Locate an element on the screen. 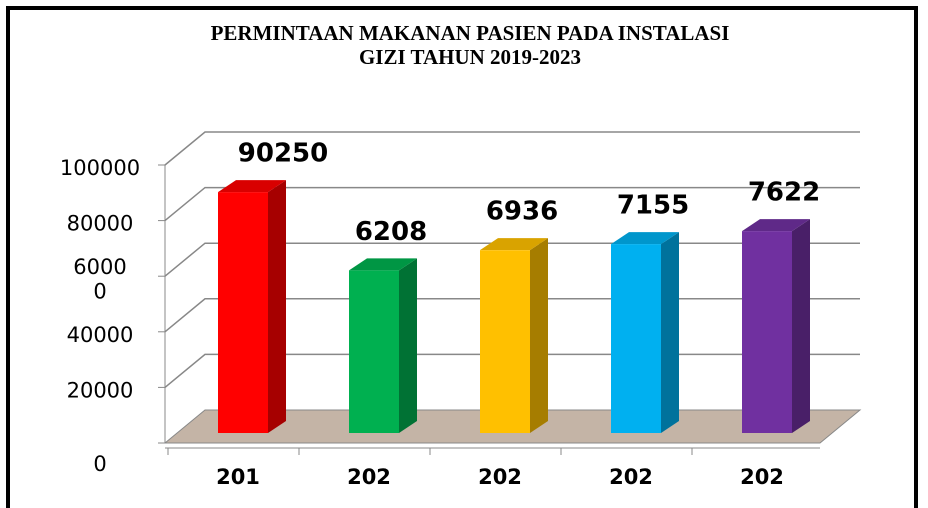 Image resolution: width=928 pixels, height=508 pixels. y-tick-label: 100000 is located at coordinates (100, 168).